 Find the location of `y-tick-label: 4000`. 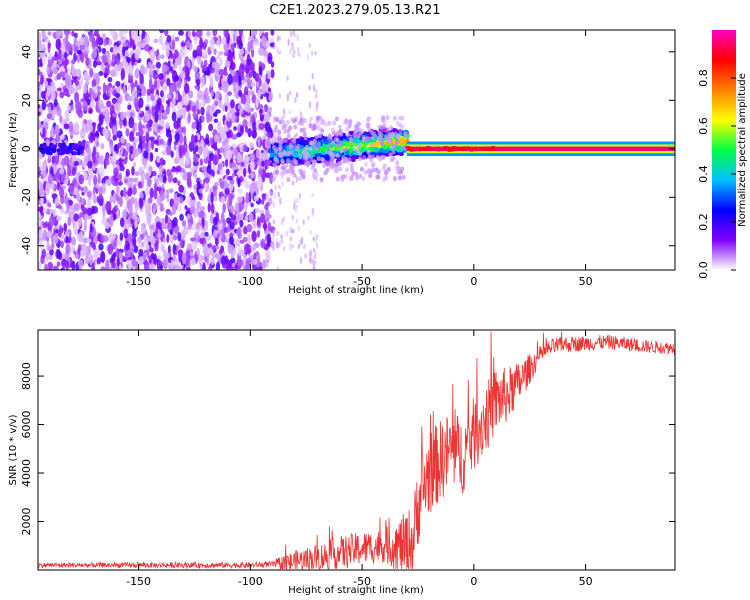

y-tick-label: 4000 is located at coordinates (26, 473).